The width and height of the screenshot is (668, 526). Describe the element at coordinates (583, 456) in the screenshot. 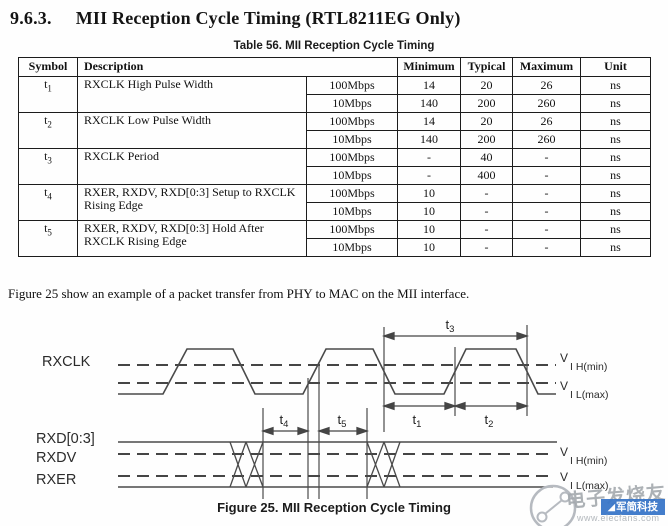

I see `vih-data-label: VI H(min)` at that location.